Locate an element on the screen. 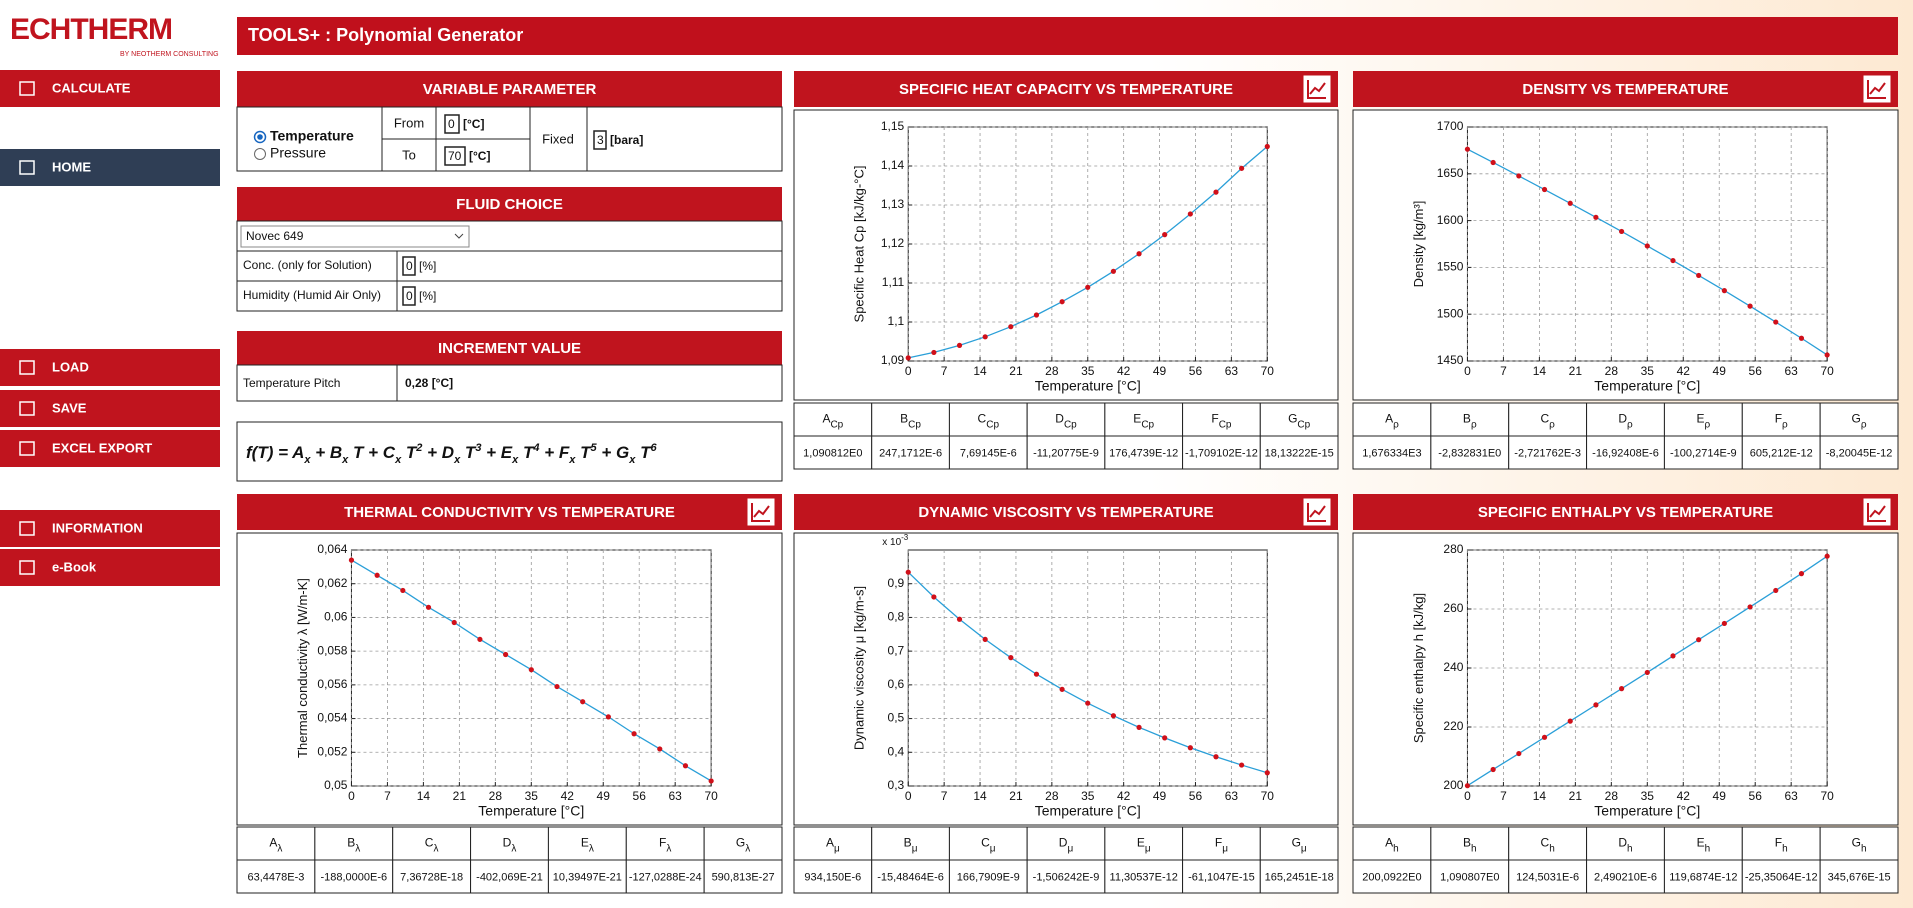 The image size is (1913, 908). nav-button-bg is located at coordinates (110, 167).